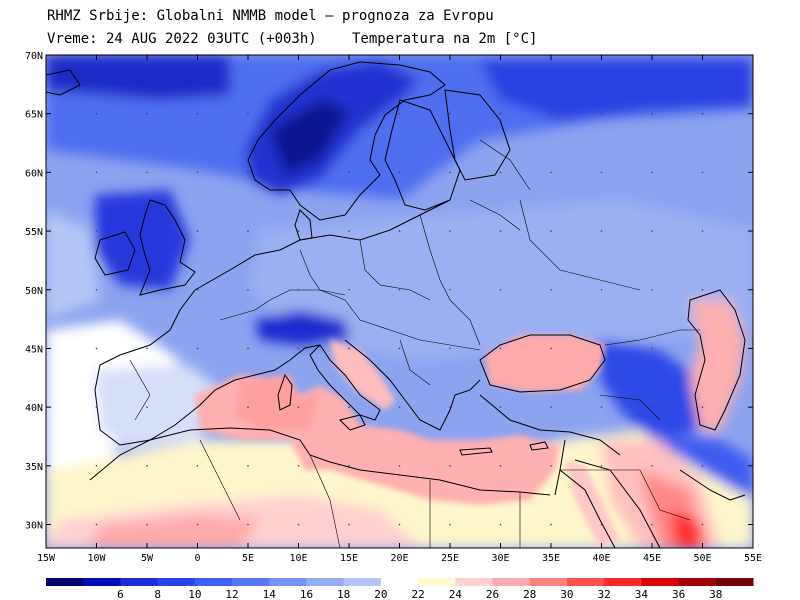  I want to click on latitude-label: 40N, so click(34, 408).